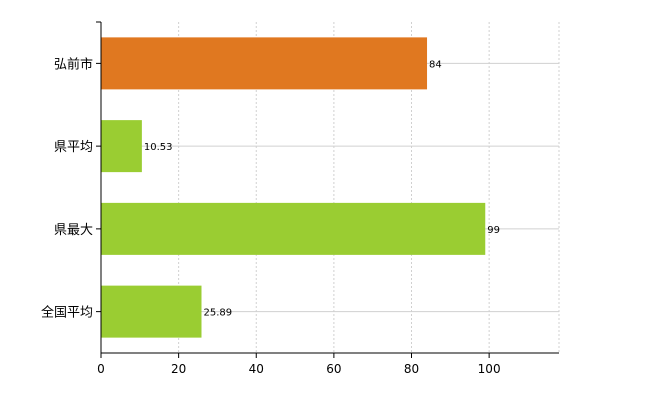  What do you see at coordinates (333, 369) in the screenshot?
I see `x-tick-label: 60` at bounding box center [333, 369].